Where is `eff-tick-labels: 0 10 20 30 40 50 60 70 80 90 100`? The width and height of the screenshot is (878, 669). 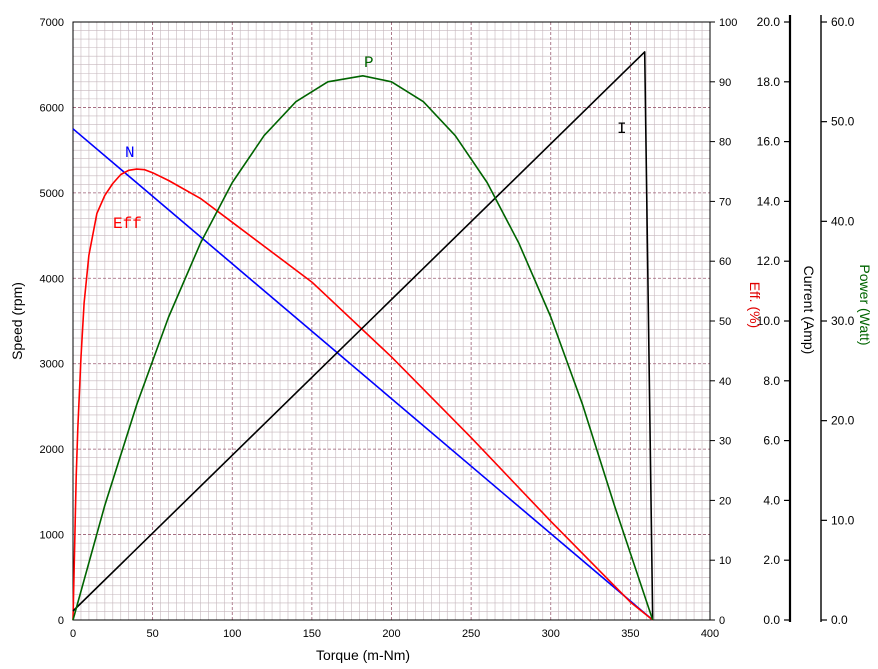
eff-tick-labels: 0 10 20 30 40 50 60 70 80 90 100 is located at coordinates (723, 322).